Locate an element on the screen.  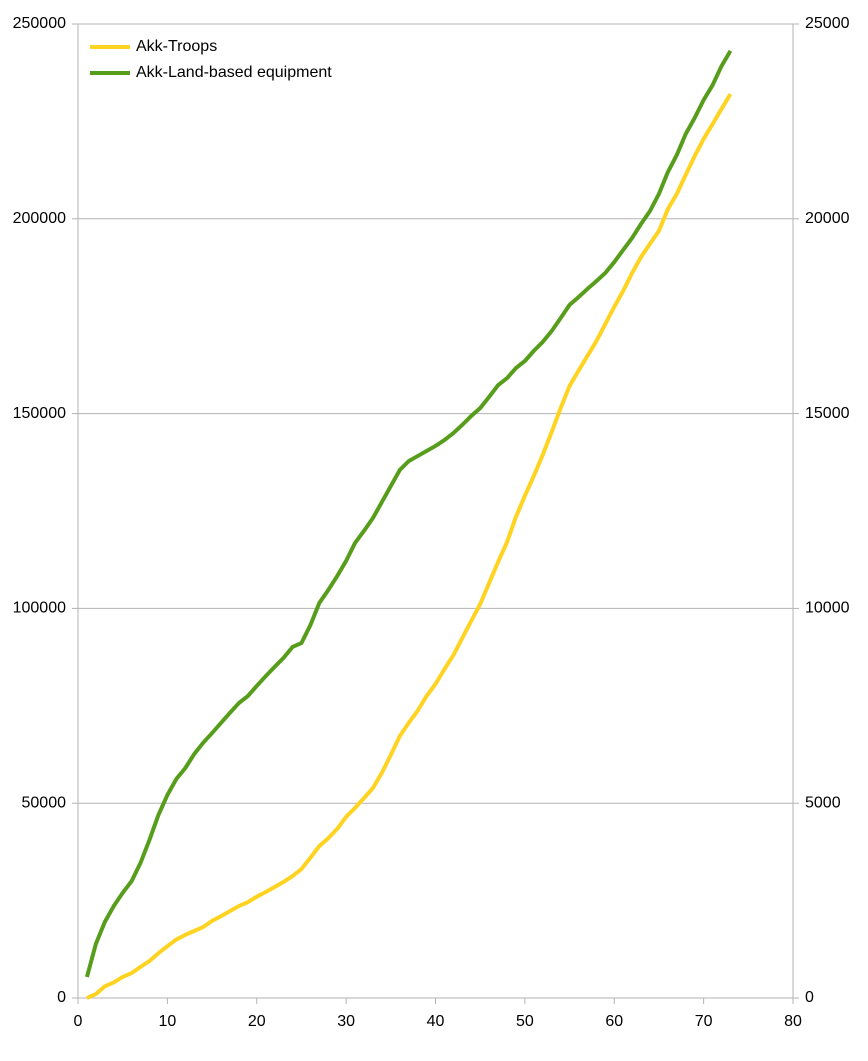
y-tick-label: 0 is located at coordinates (61, 997).